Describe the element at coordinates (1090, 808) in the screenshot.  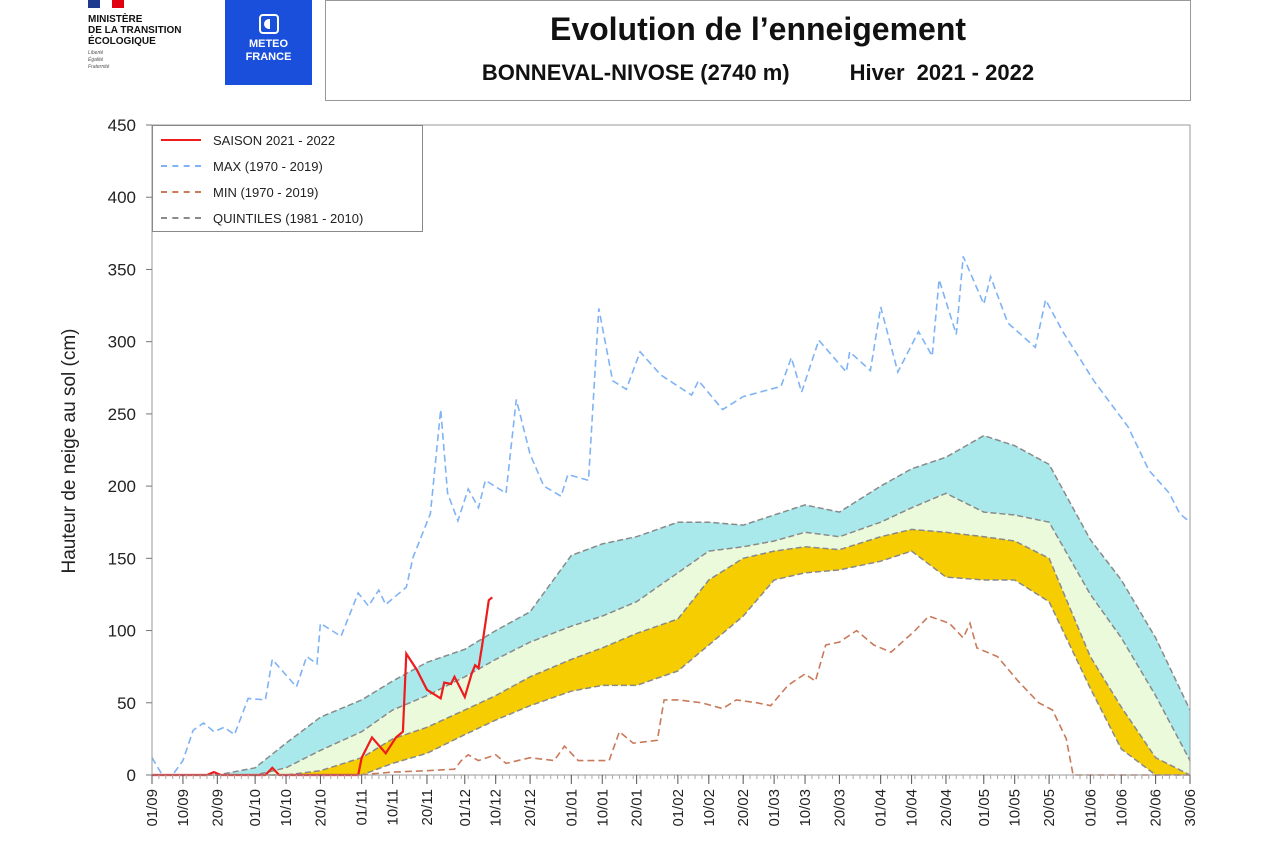
I see `x-tick-label: 01/06` at that location.